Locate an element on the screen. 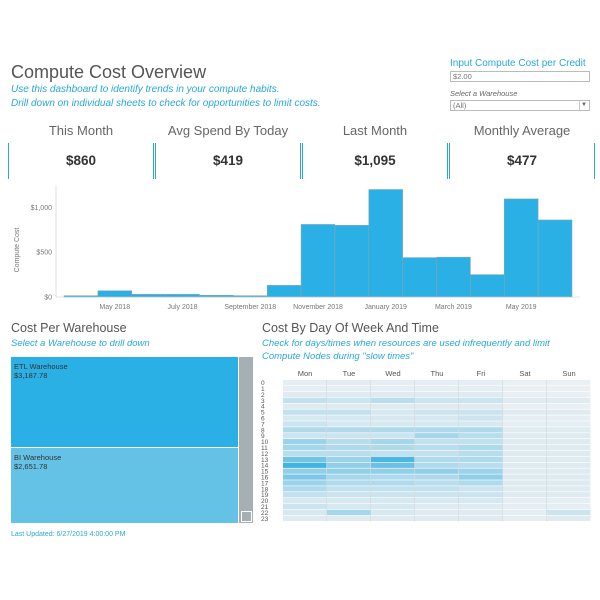  cost-per-credit-input: $2.00 is located at coordinates (520, 76).